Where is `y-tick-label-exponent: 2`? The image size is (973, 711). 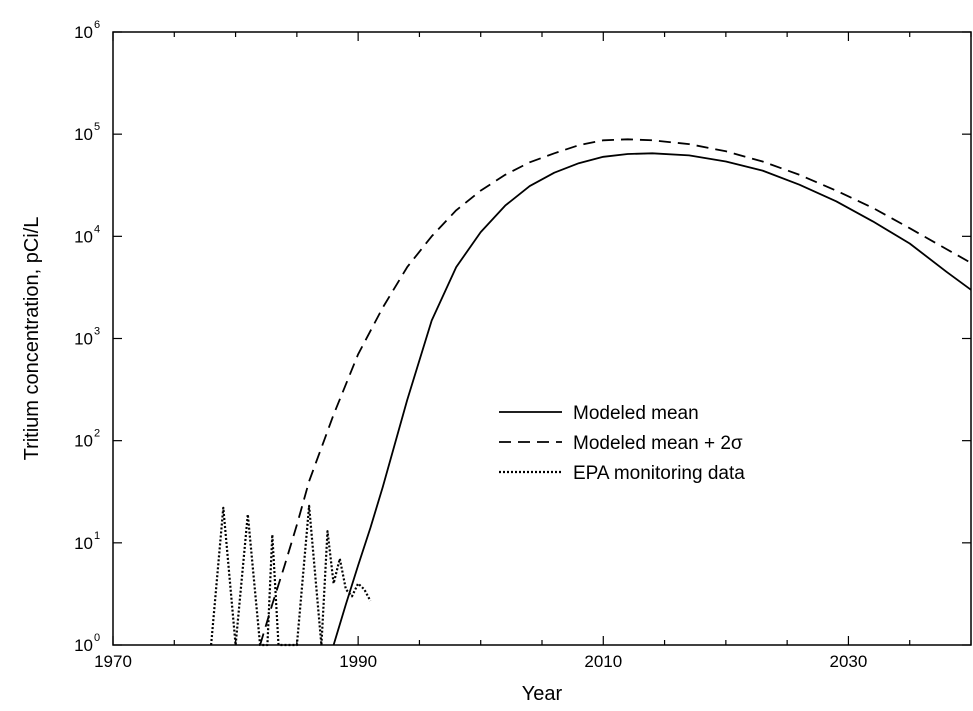 y-tick-label-exponent: 2 is located at coordinates (97, 434).